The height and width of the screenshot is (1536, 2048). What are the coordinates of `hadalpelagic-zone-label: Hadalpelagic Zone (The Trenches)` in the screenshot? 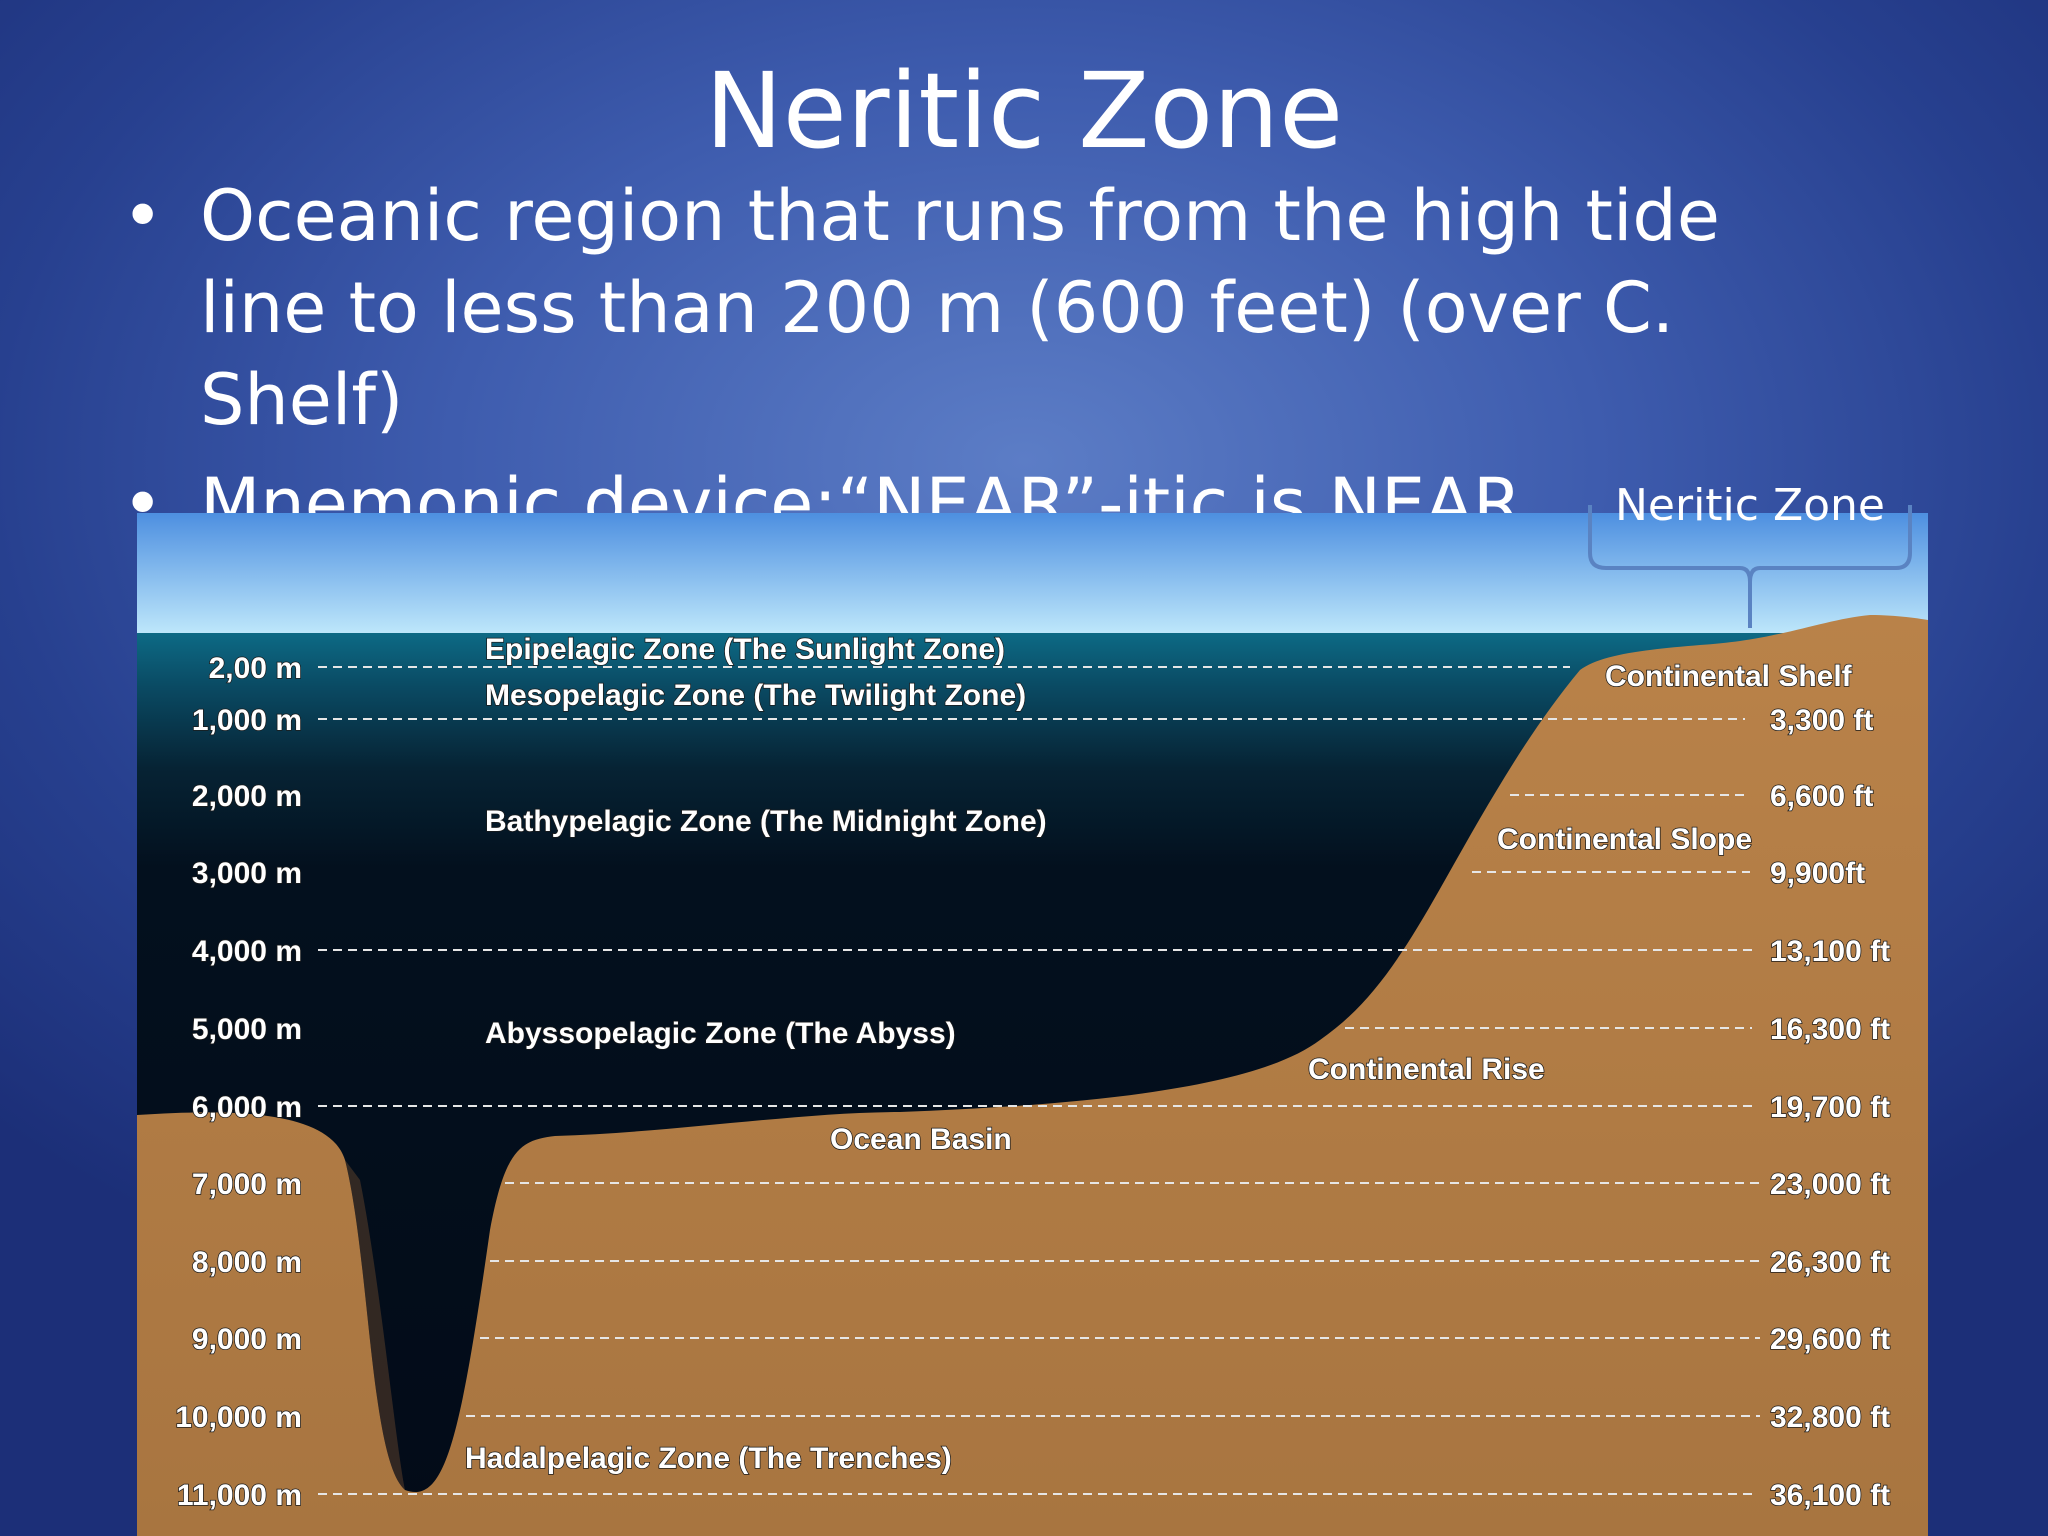 It's located at (708, 1458).